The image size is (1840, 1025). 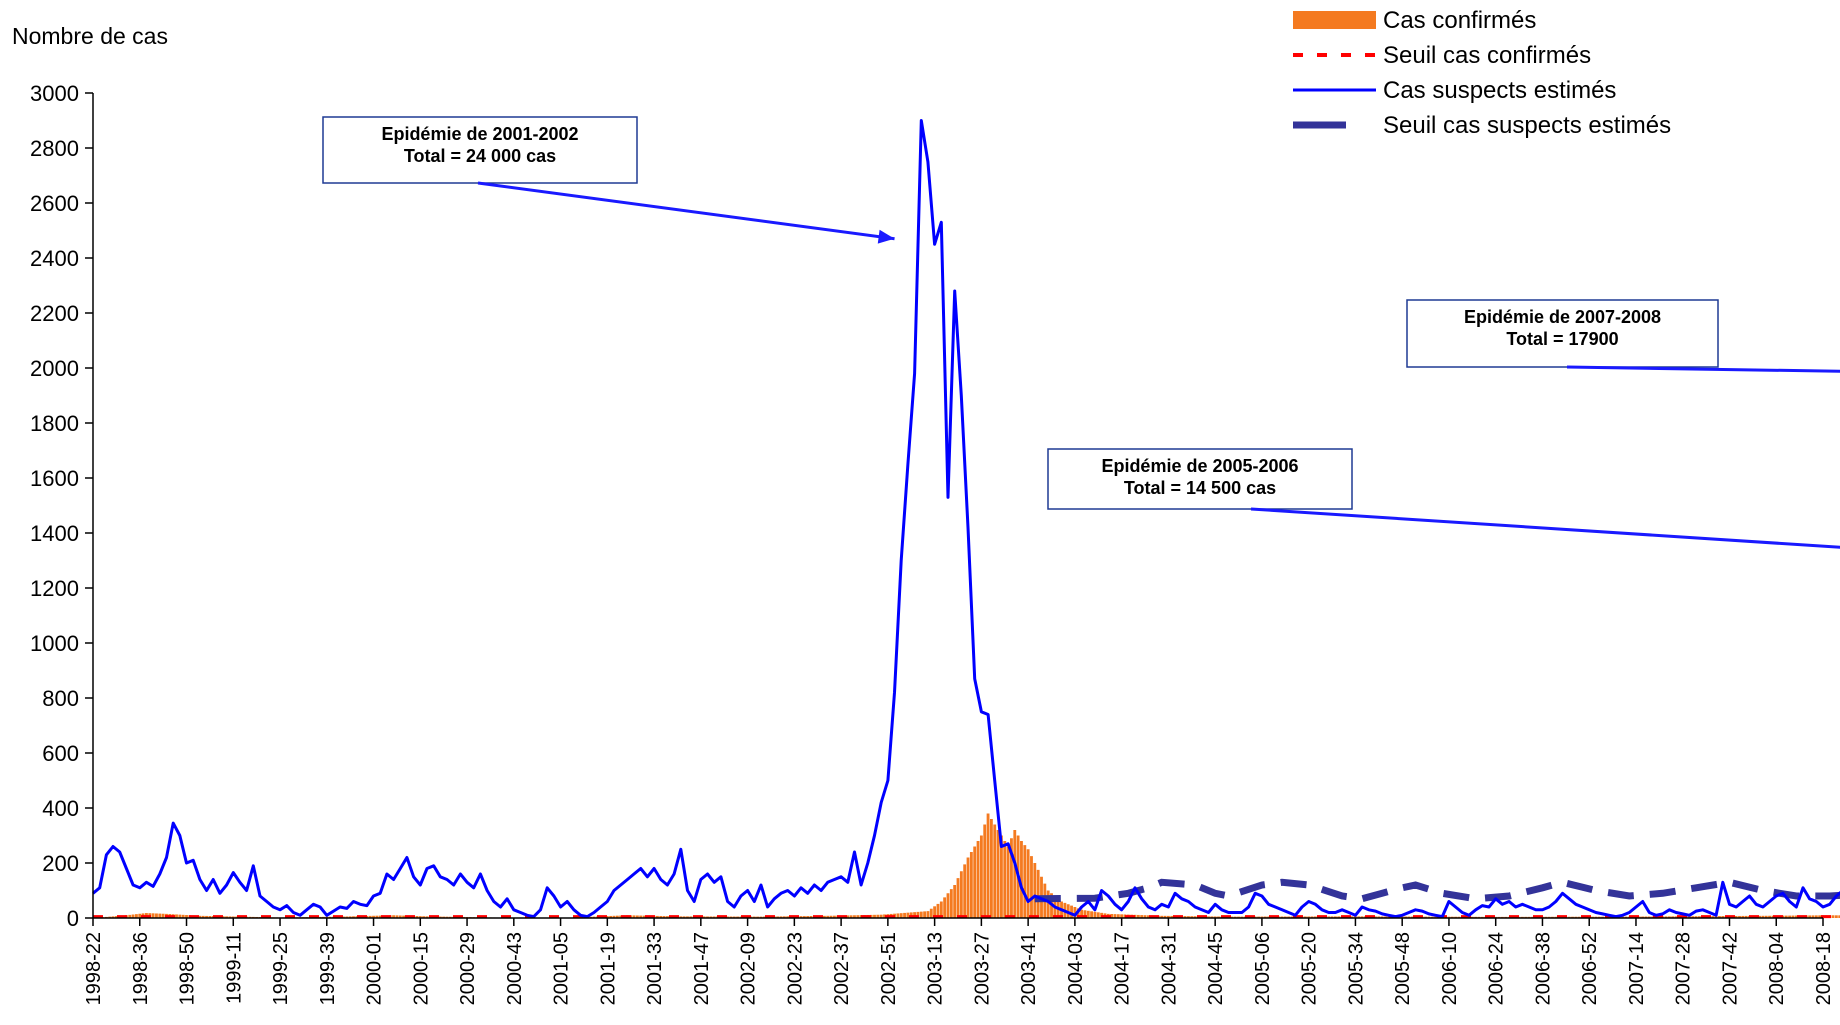 What do you see at coordinates (421, 968) in the screenshot?
I see `x-tick-label: 2000-15` at bounding box center [421, 968].